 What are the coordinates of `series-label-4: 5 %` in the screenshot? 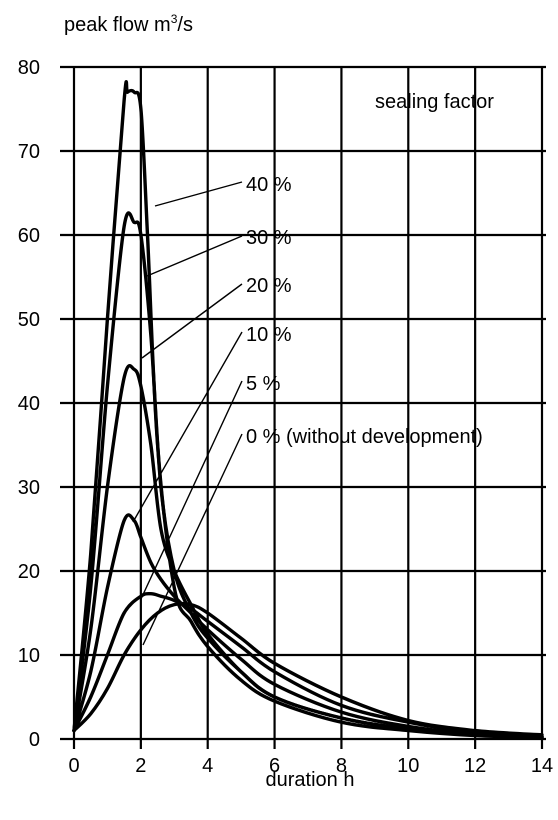 It's located at (263, 384).